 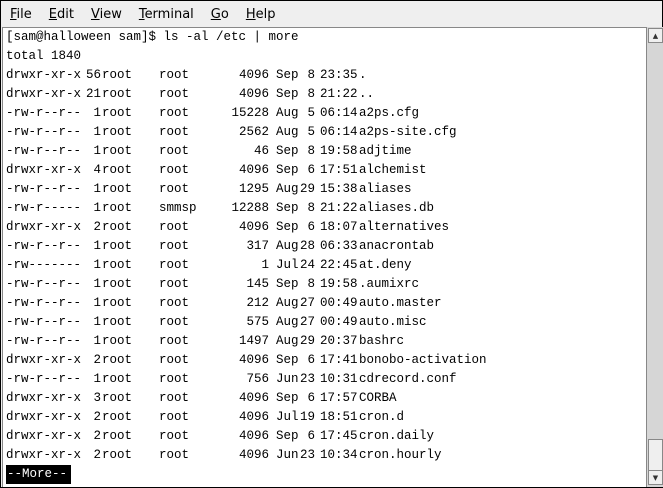 I want to click on menu-view: View, so click(x=106, y=14).